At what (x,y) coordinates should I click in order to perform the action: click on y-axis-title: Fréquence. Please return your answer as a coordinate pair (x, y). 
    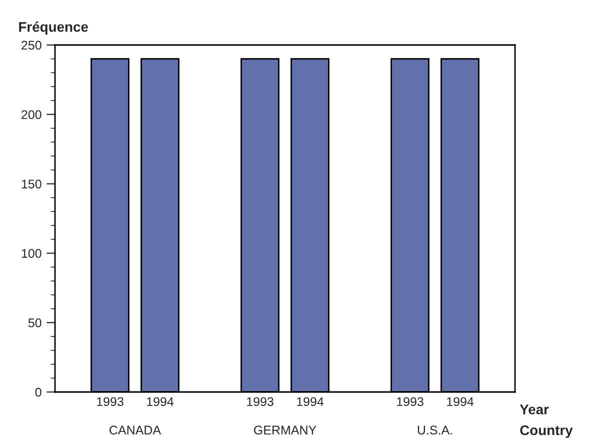
    Looking at the image, I should click on (53, 28).